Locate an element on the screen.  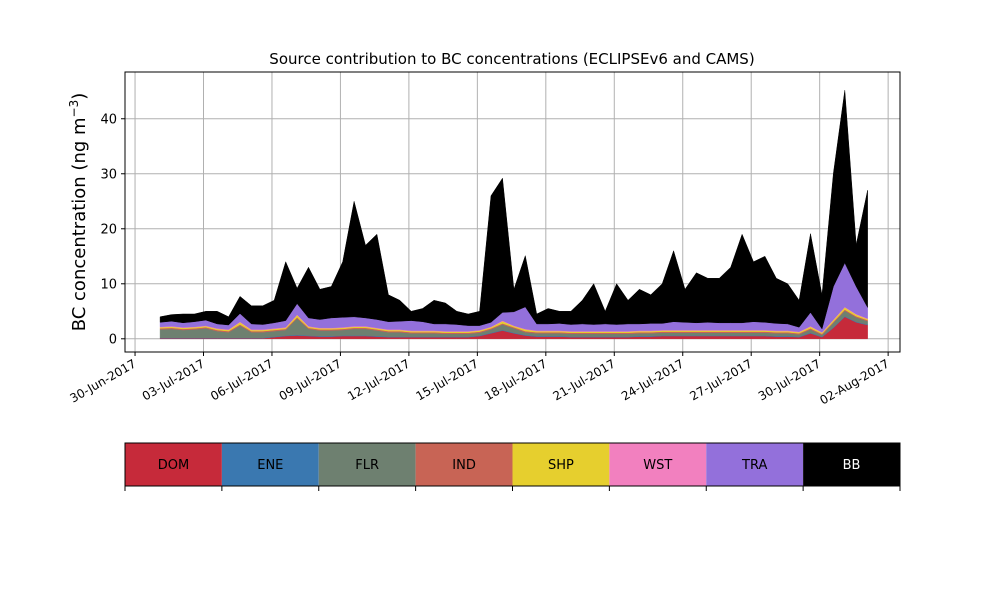
legend-swatch-dom is located at coordinates (173, 464).